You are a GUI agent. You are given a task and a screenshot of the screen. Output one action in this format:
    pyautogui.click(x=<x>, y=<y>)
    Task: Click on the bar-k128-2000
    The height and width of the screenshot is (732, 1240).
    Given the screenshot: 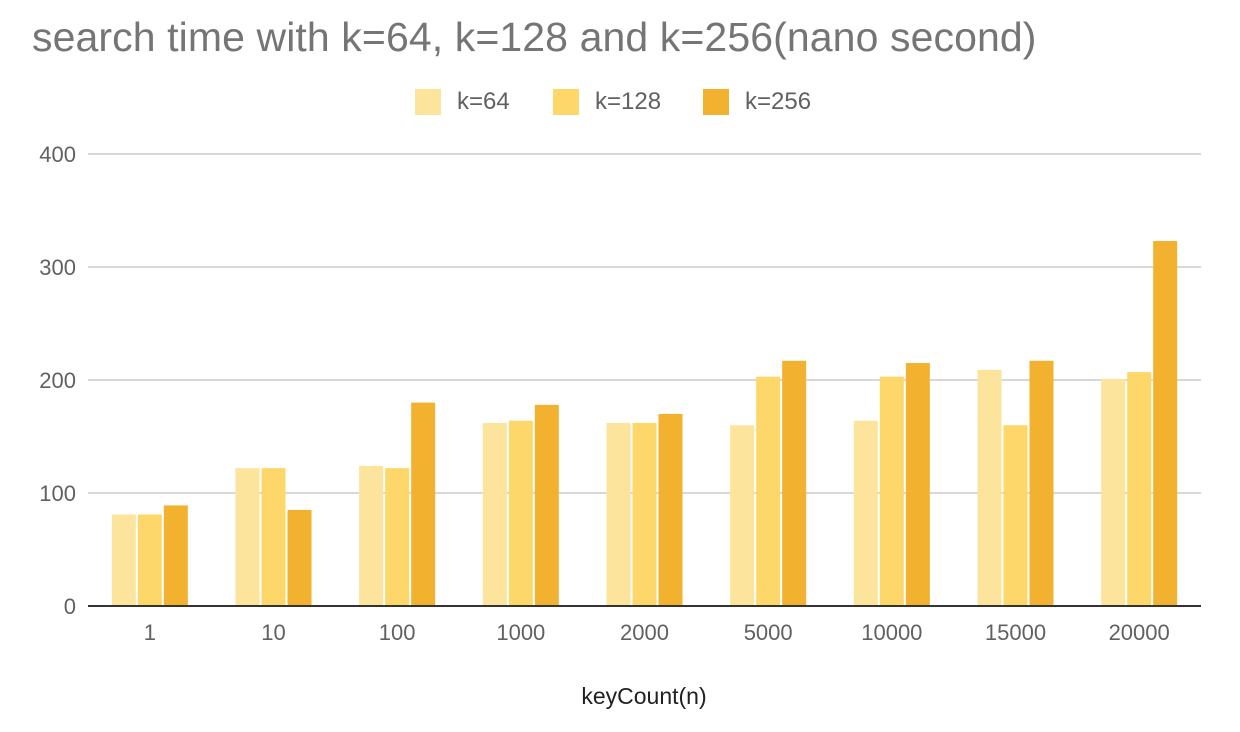 What is the action you would take?
    pyautogui.click(x=644, y=514)
    